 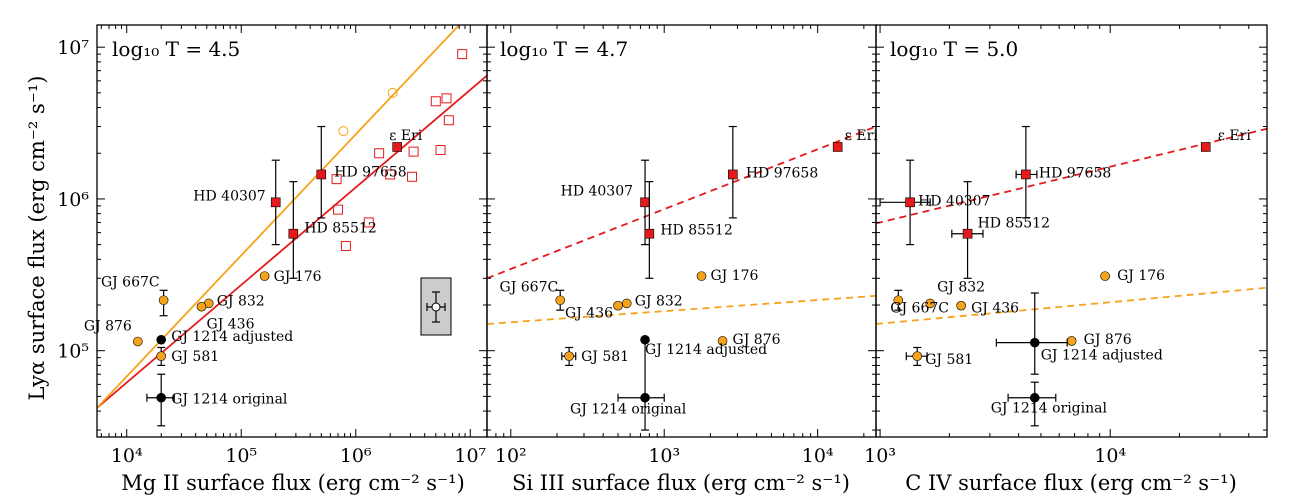 What do you see at coordinates (73, 352) in the screenshot?
I see `y-tick-label: 10⁵` at bounding box center [73, 352].